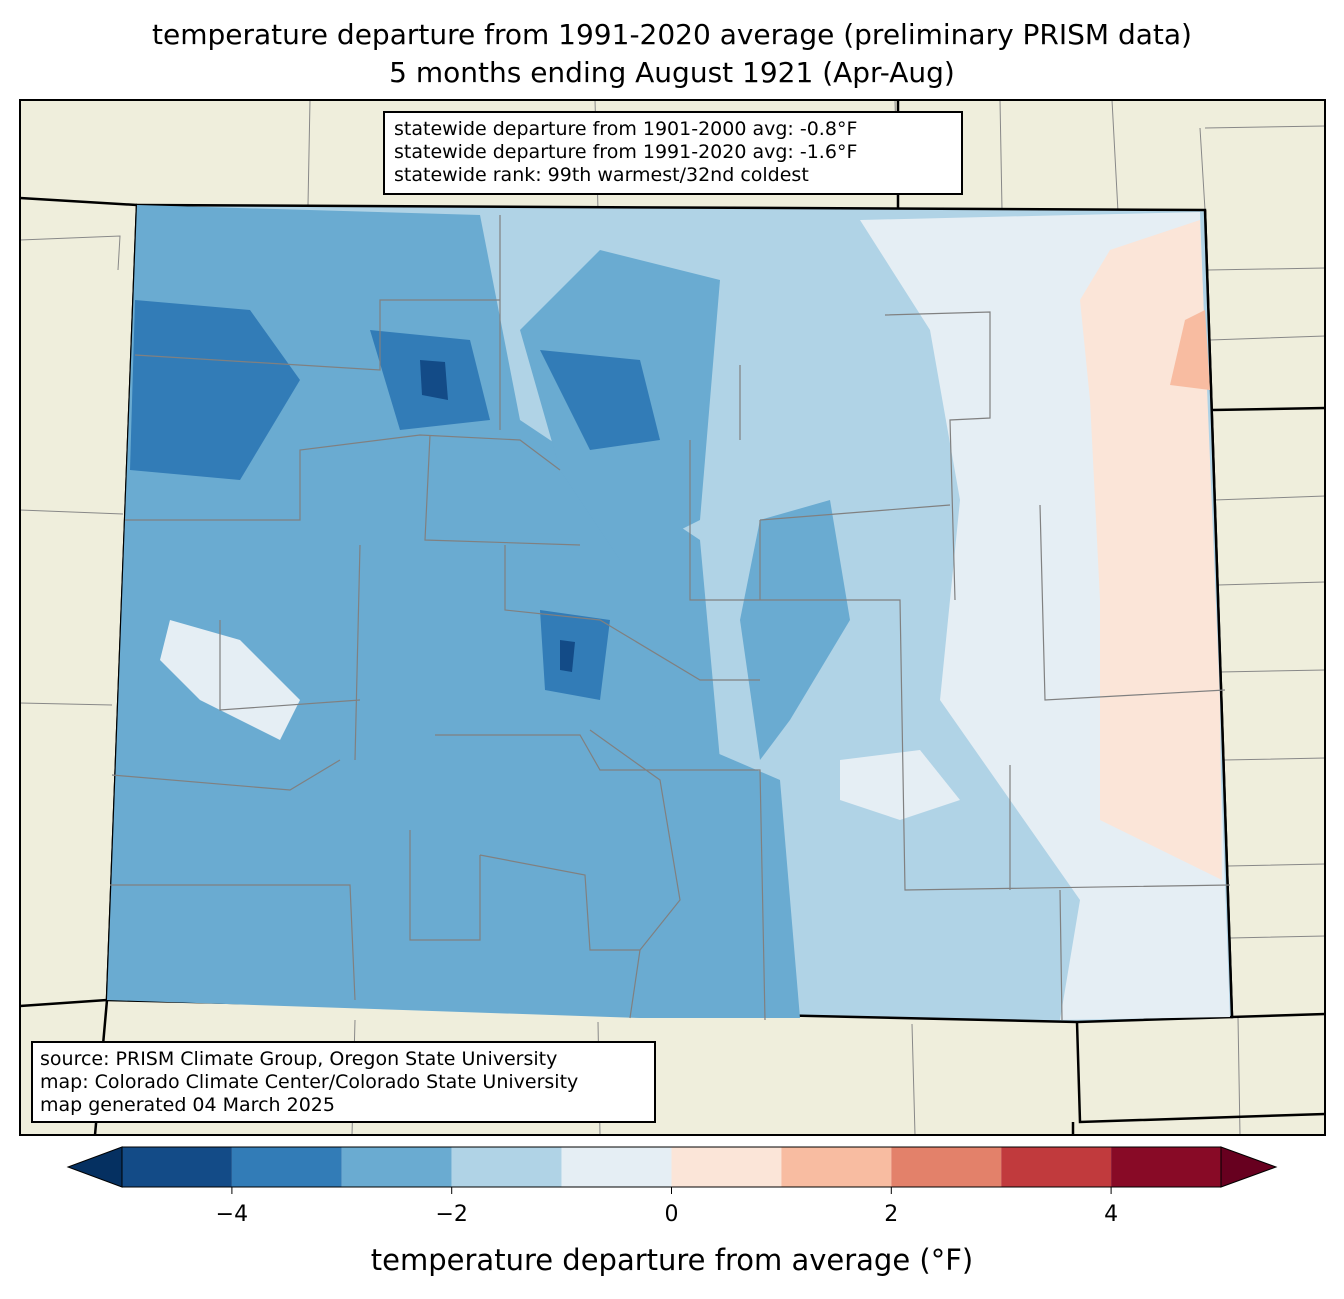  Describe the element at coordinates (215, 390) in the screenshot. I see `region-northwest-cold` at that location.